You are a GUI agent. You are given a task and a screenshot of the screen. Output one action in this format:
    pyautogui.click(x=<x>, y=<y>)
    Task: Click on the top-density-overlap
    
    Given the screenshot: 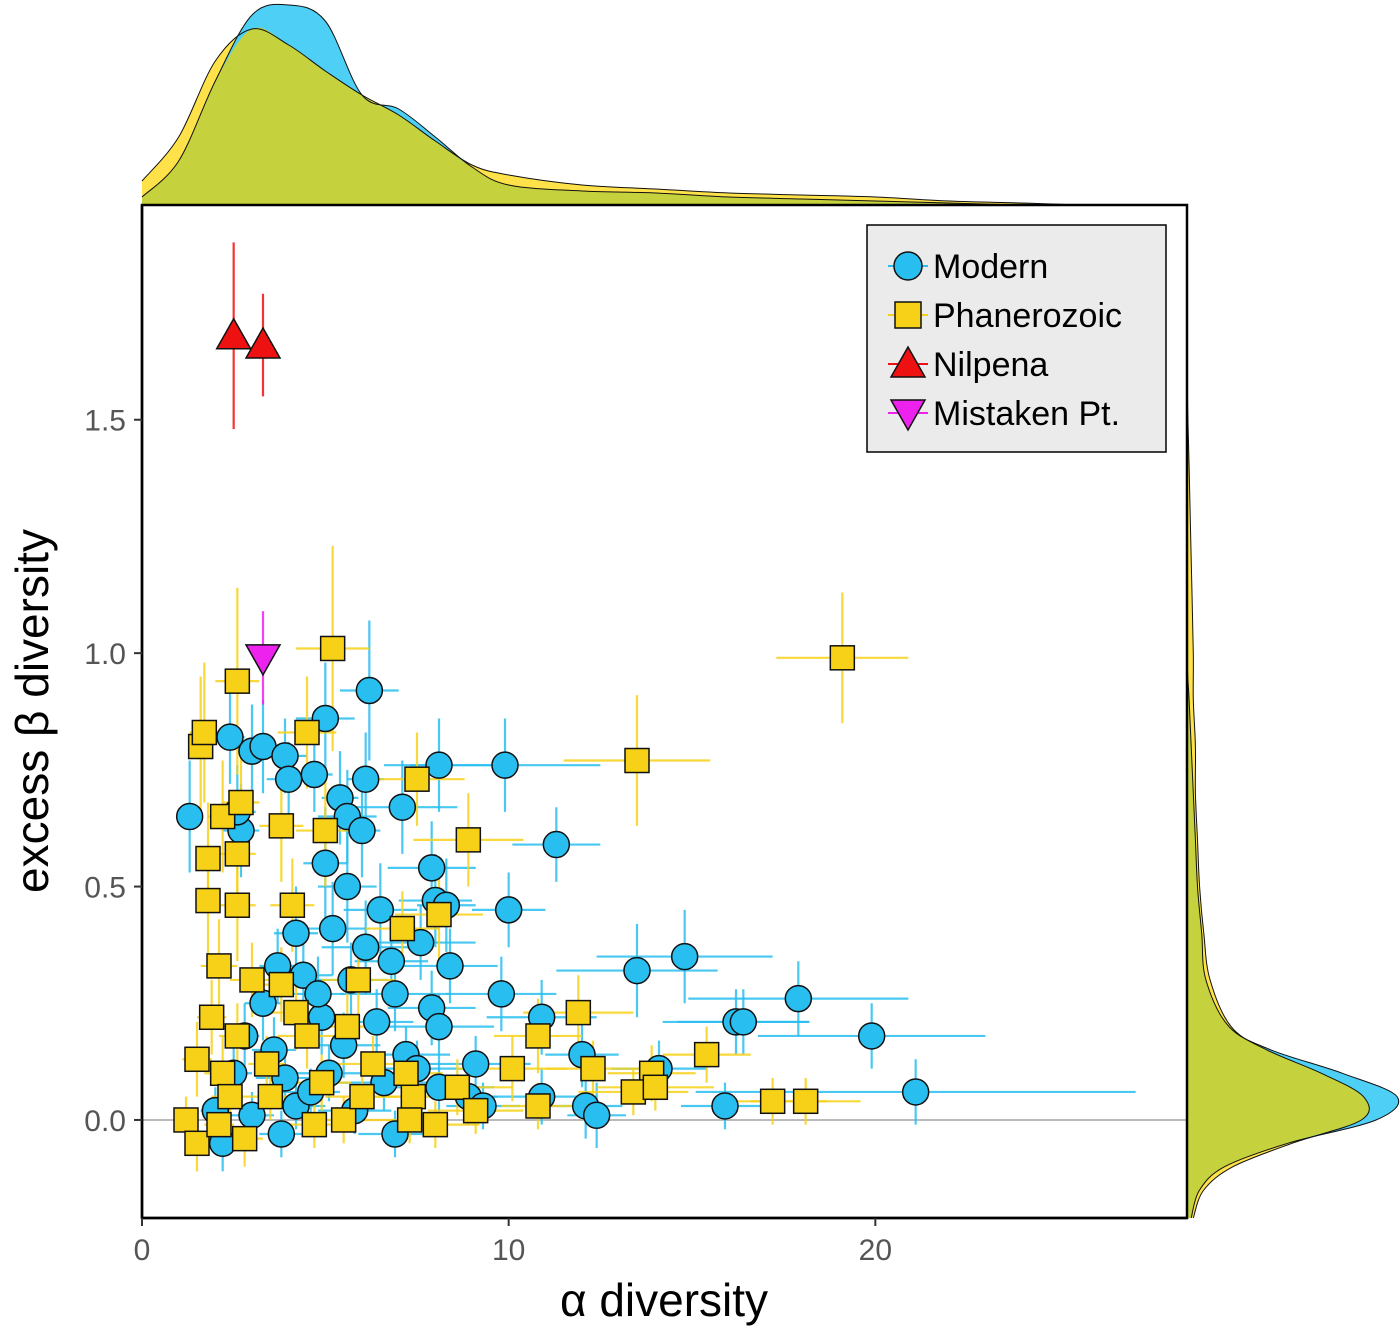 What is the action you would take?
    pyautogui.click(x=664, y=116)
    